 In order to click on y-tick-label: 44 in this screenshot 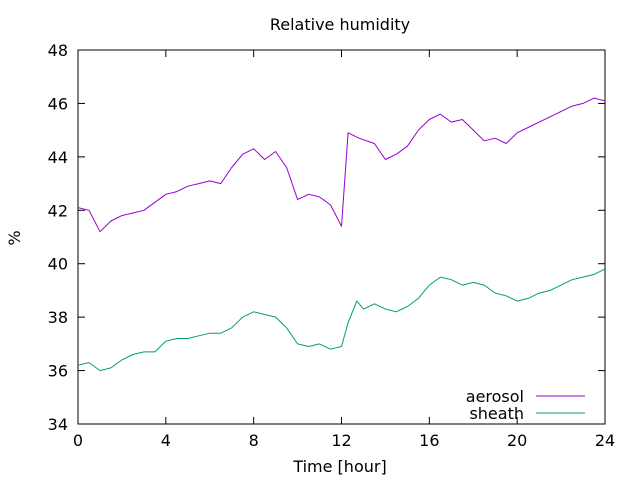, I will do `click(58, 157)`.